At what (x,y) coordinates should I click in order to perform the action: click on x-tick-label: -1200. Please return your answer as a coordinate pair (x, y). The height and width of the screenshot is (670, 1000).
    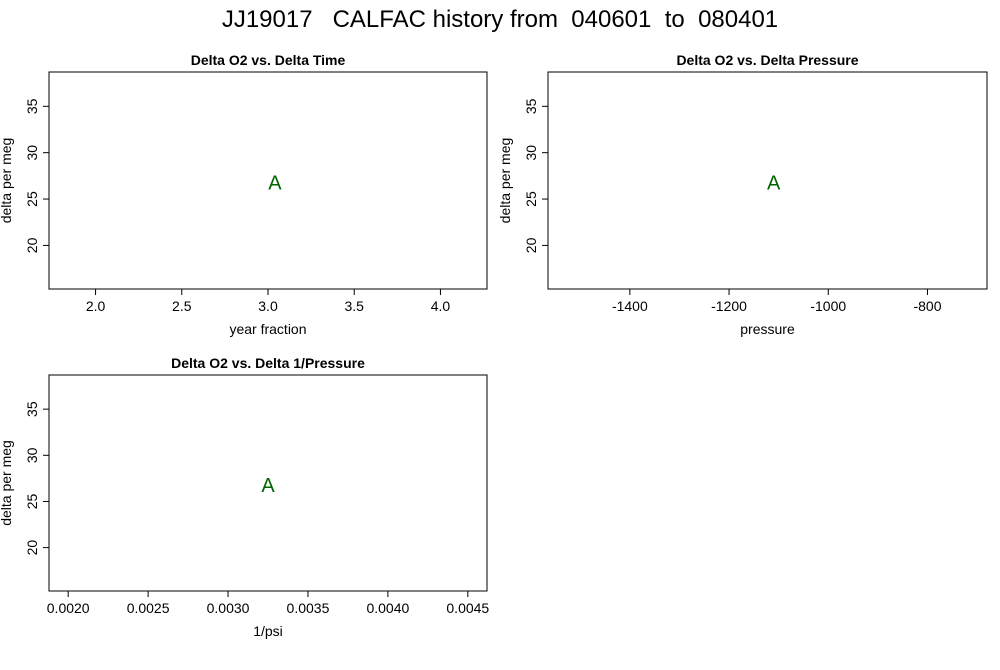
    Looking at the image, I should click on (729, 306).